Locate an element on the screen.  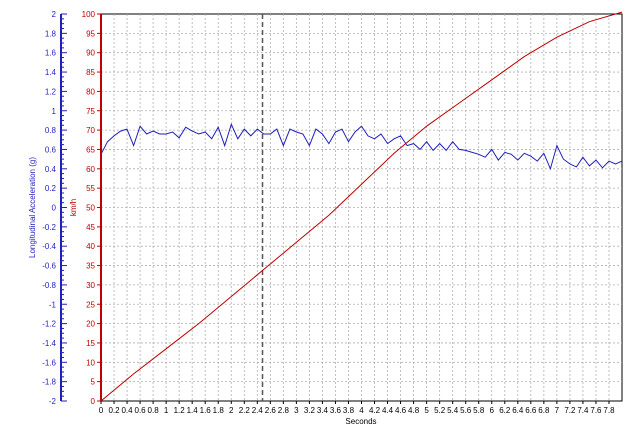
speed-axis-tick-label: 80 is located at coordinates (90, 91).